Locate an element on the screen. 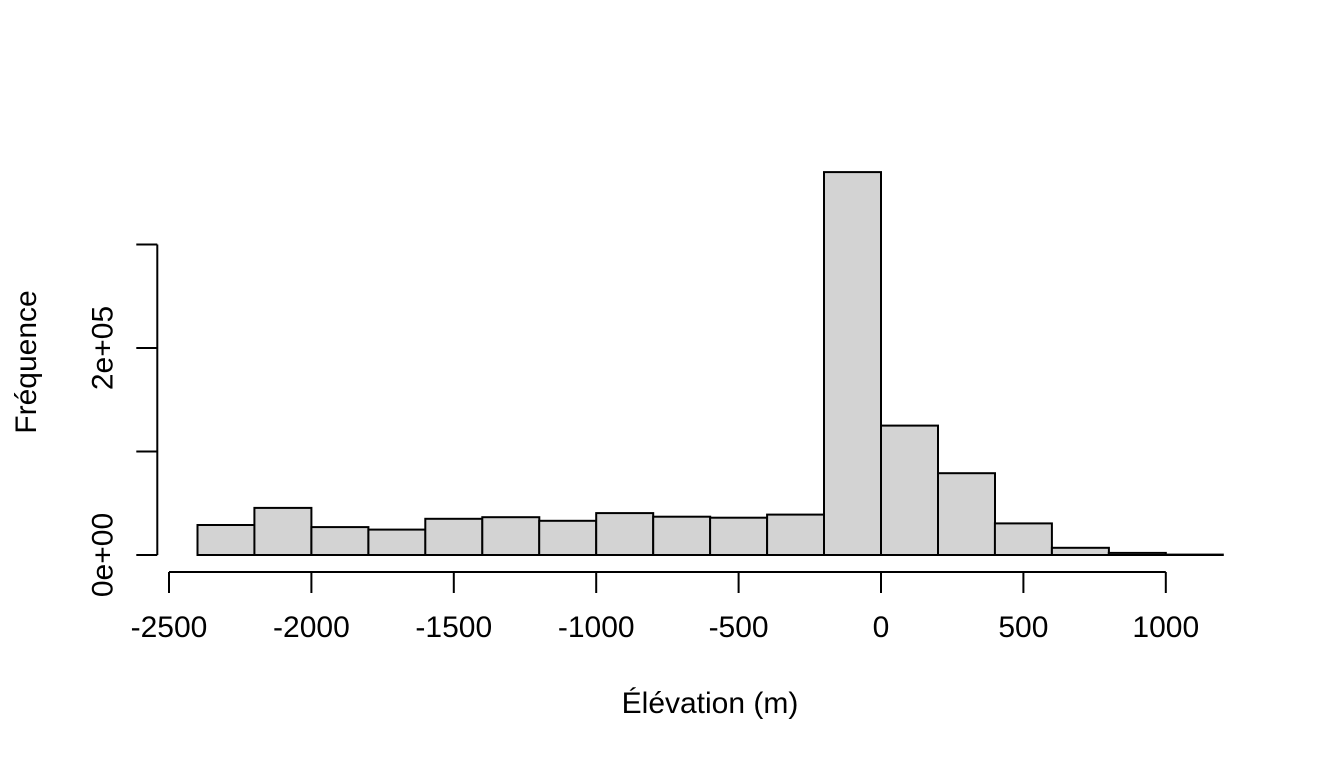  y-axis-tick-label: 2e+05 is located at coordinates (103, 348).